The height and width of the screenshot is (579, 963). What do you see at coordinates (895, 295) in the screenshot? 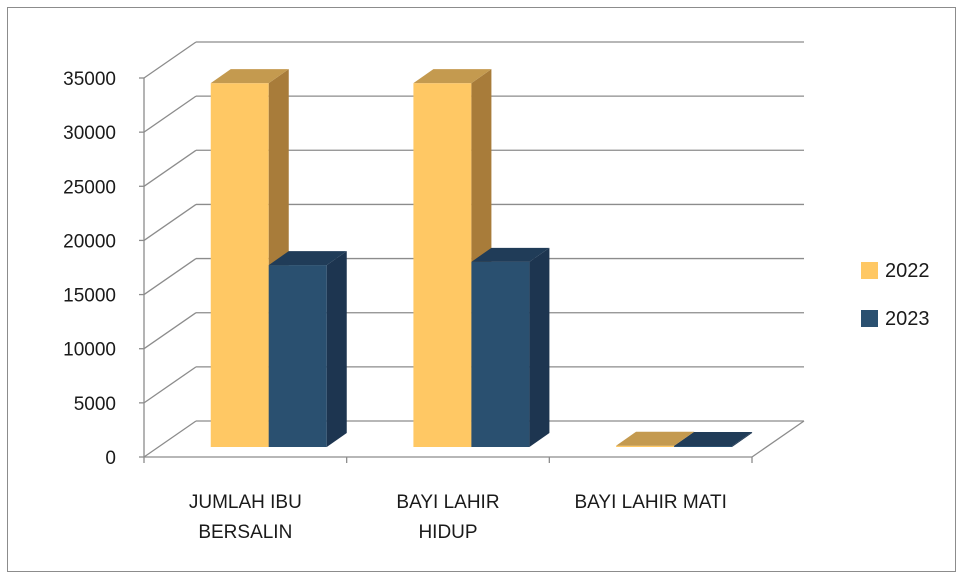
I see `legend: 2022 2023` at bounding box center [895, 295].